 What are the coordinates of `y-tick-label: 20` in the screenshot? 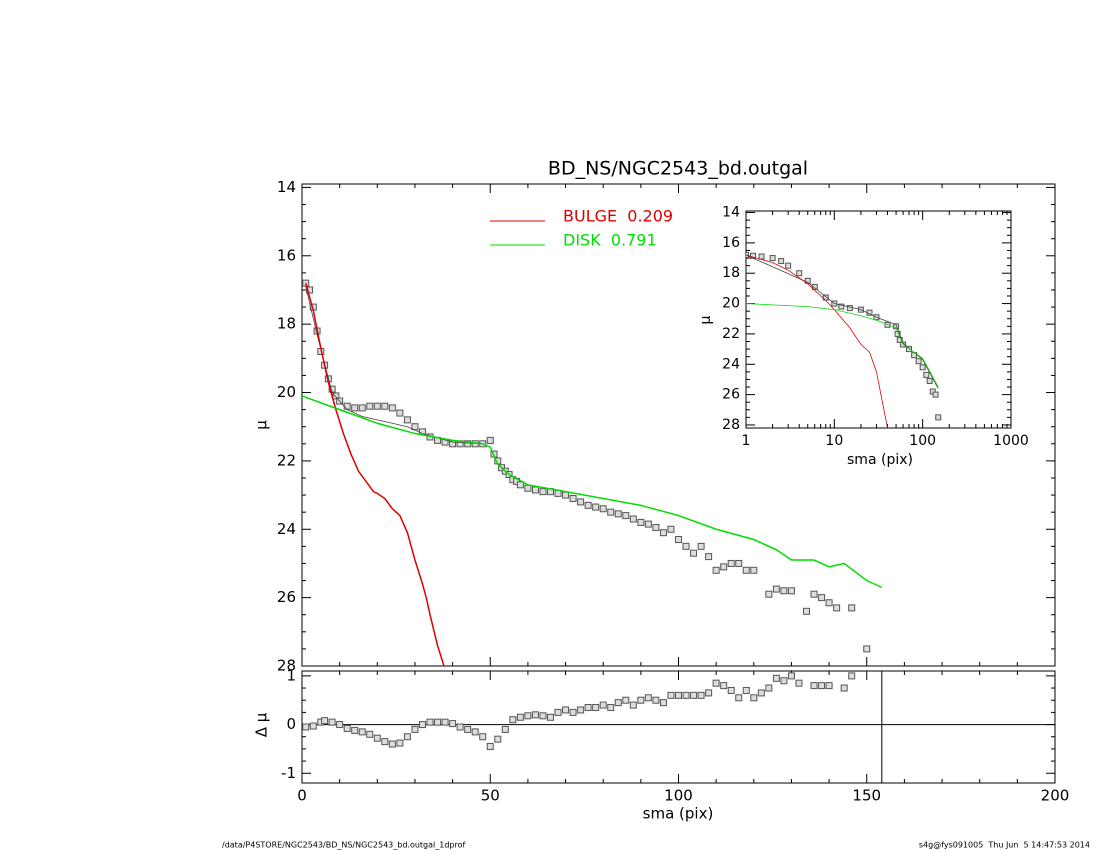 It's located at (731, 304).